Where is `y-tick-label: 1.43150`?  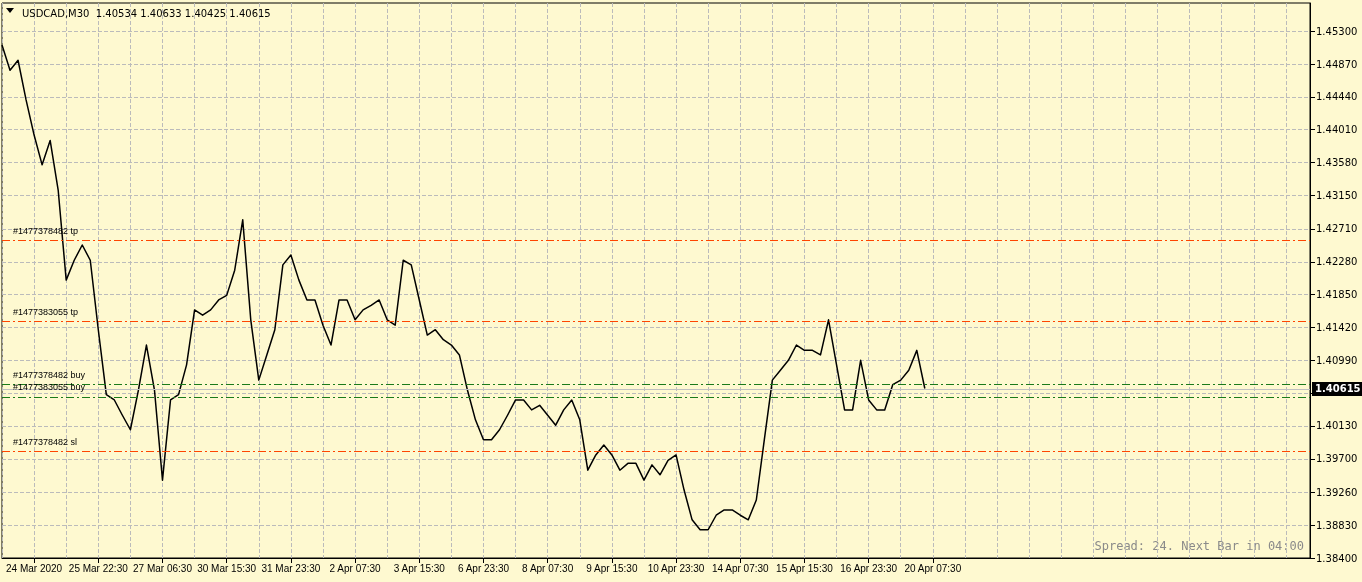
y-tick-label: 1.43150 is located at coordinates (1337, 195).